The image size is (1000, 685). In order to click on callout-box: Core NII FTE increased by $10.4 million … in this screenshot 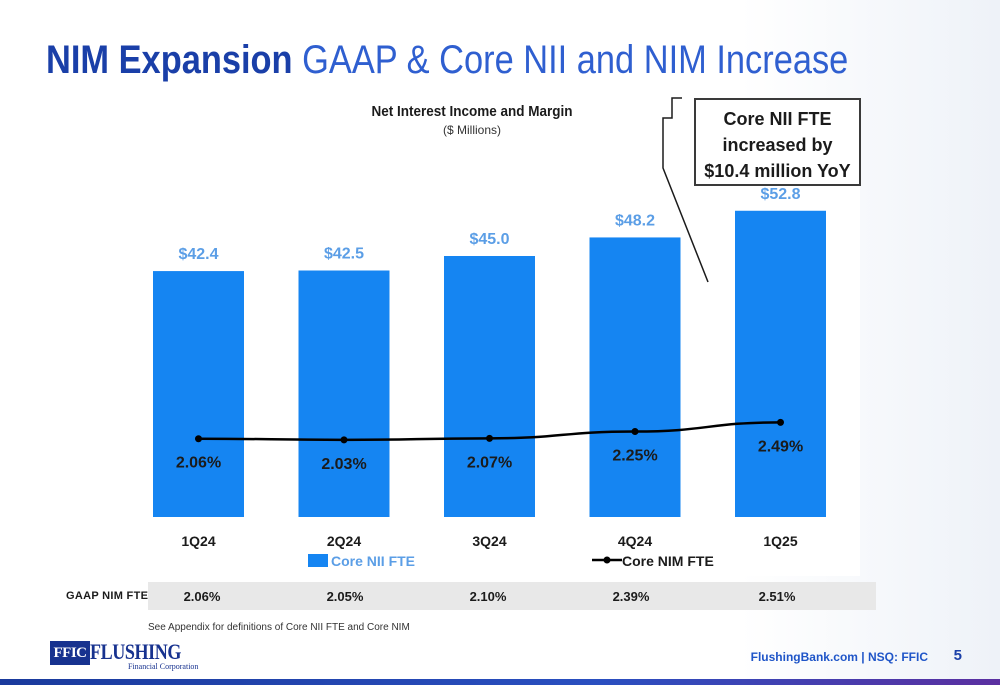, I will do `click(777, 142)`.